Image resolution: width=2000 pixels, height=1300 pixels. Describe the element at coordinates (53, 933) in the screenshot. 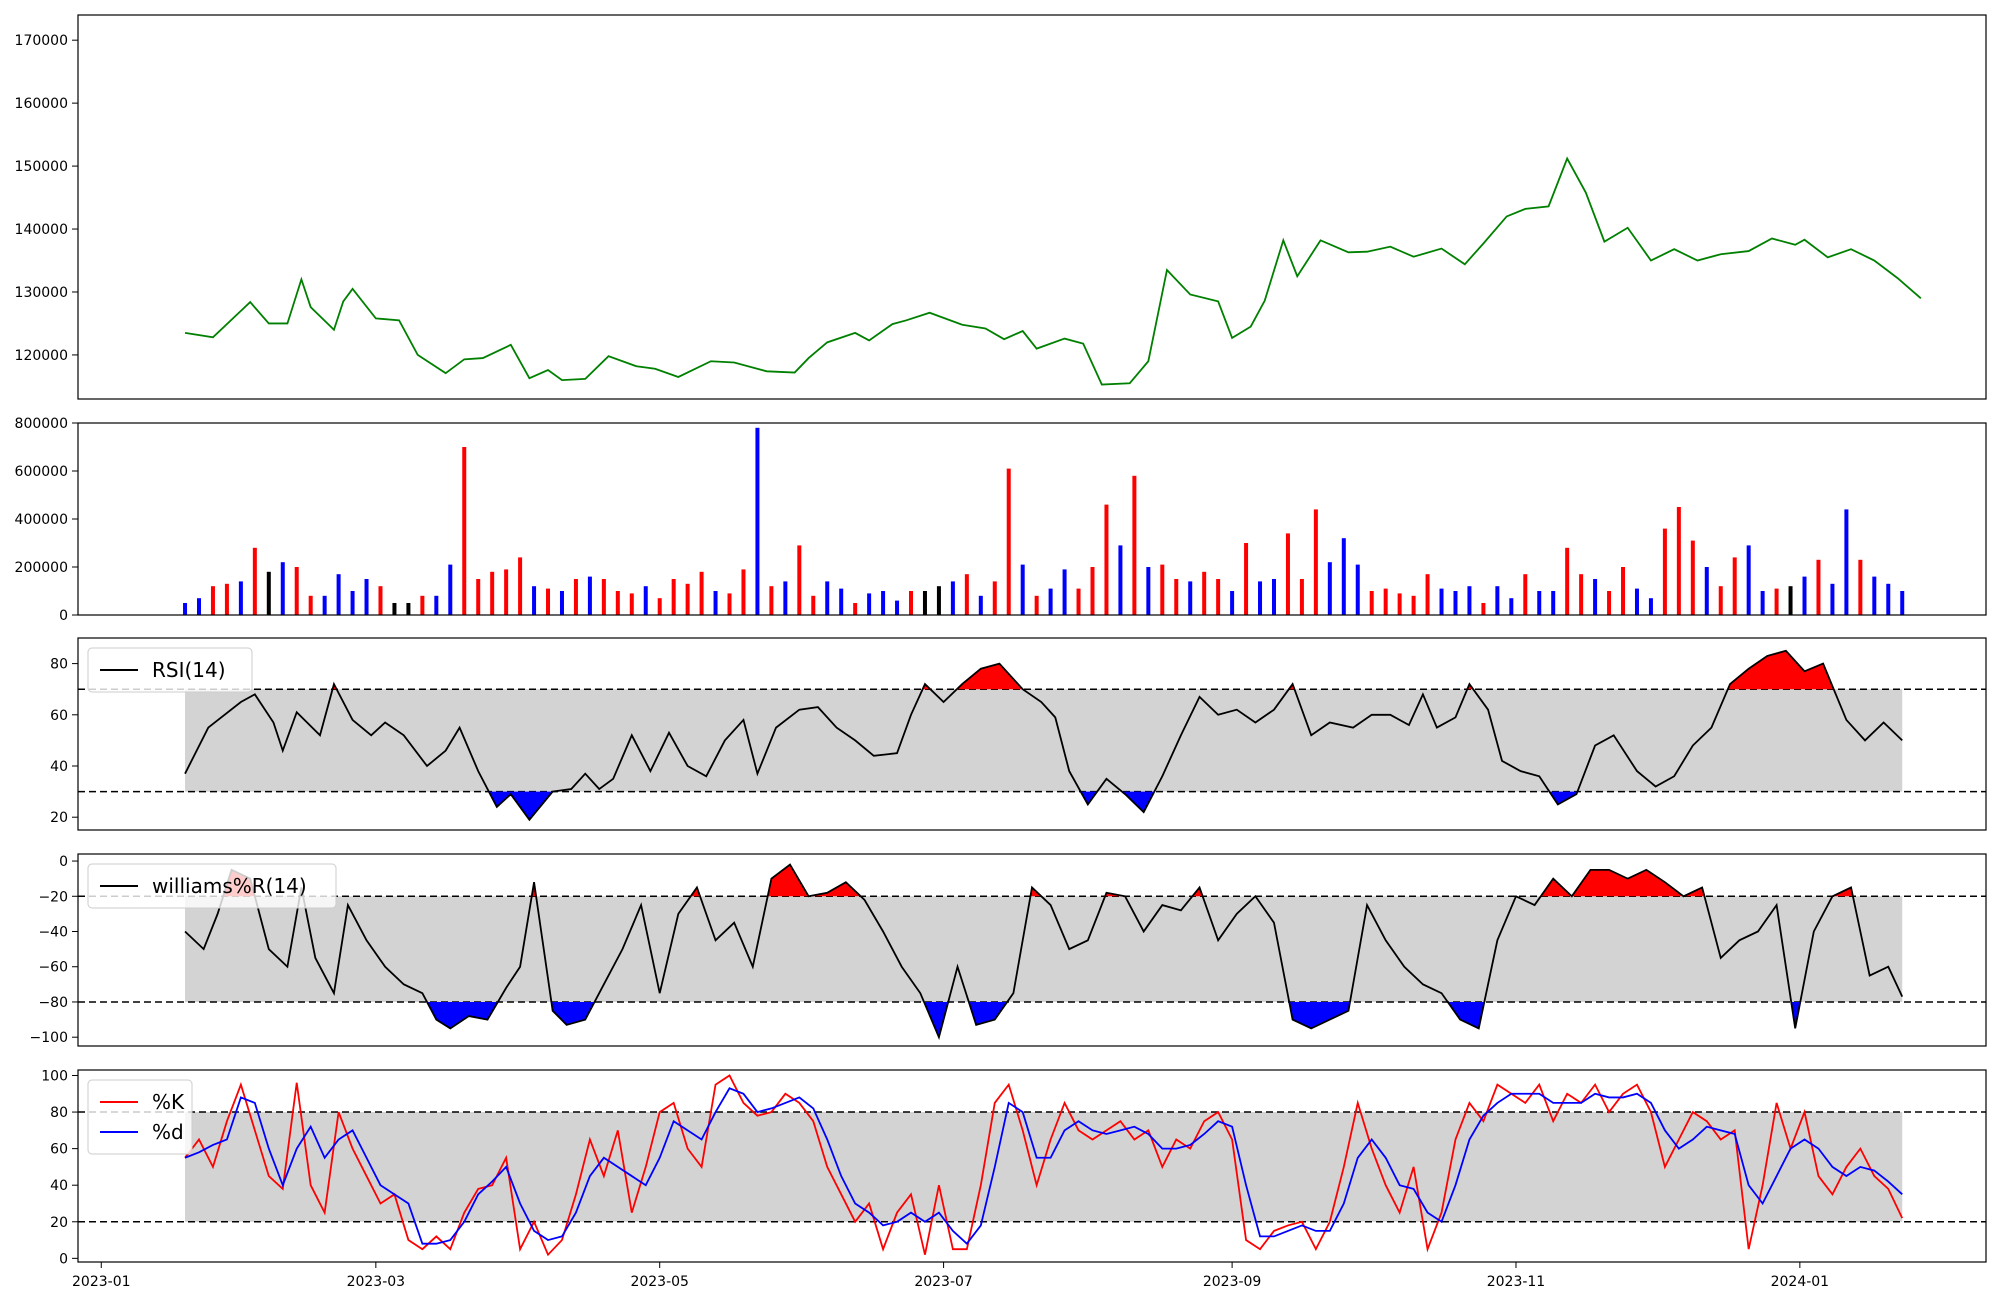

I see `williams-ytick-label: −40` at that location.